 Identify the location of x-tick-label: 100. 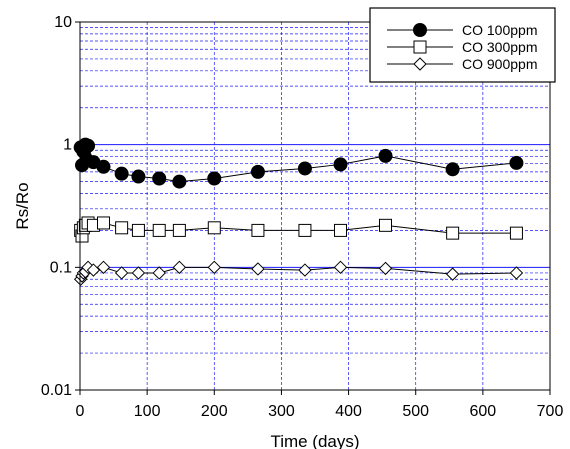
(147, 411).